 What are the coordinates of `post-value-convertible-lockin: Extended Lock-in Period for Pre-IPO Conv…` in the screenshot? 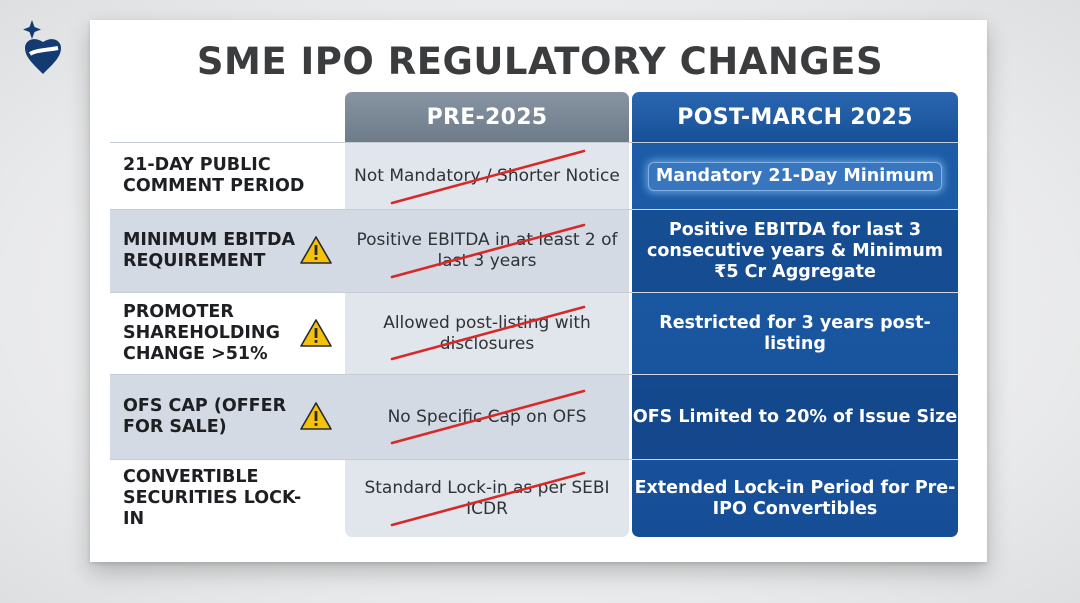 It's located at (795, 498).